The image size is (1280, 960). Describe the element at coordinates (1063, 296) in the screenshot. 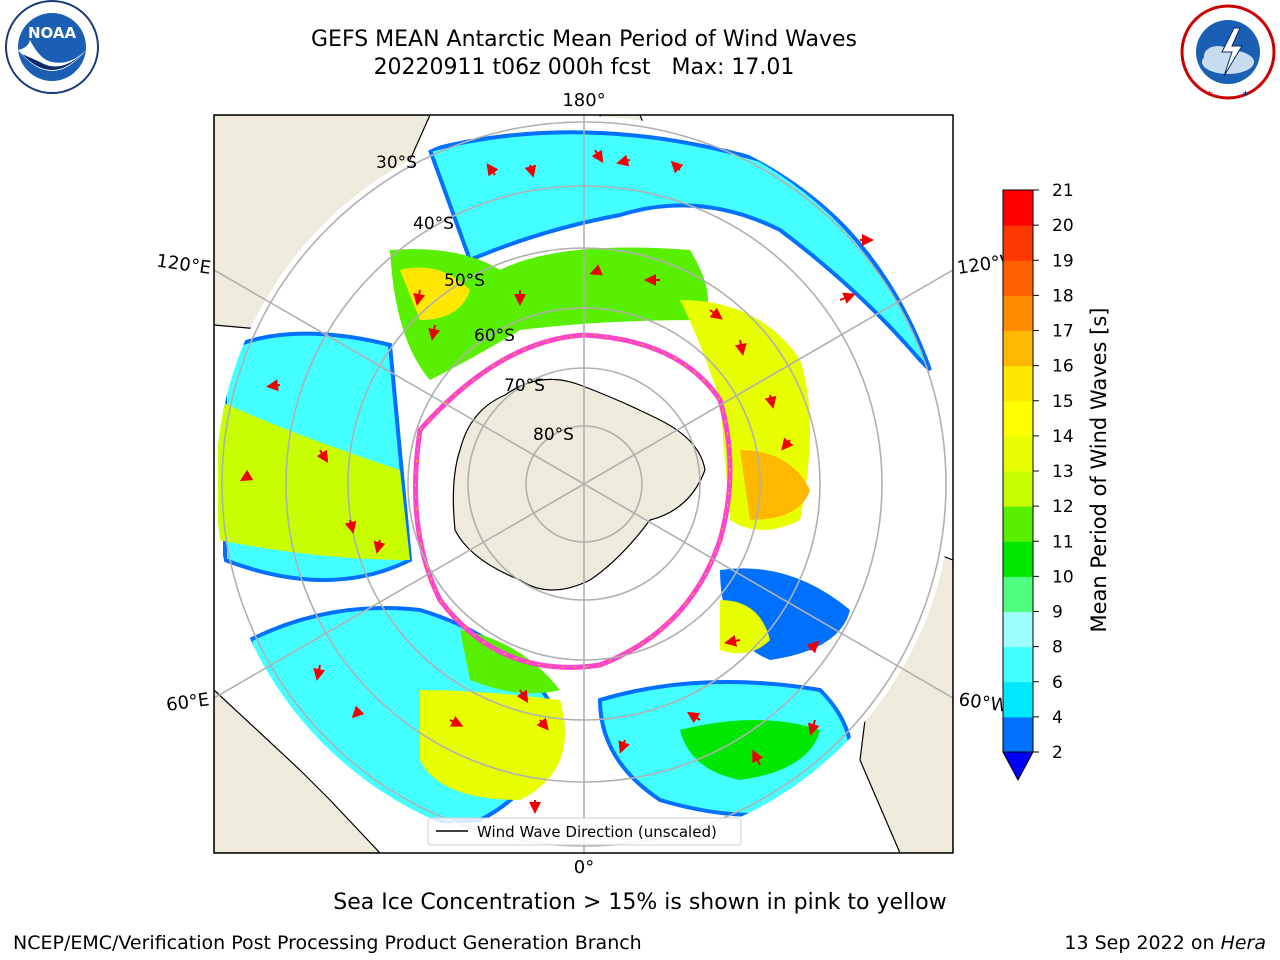

I see `colorbar-tick-label: 18` at that location.